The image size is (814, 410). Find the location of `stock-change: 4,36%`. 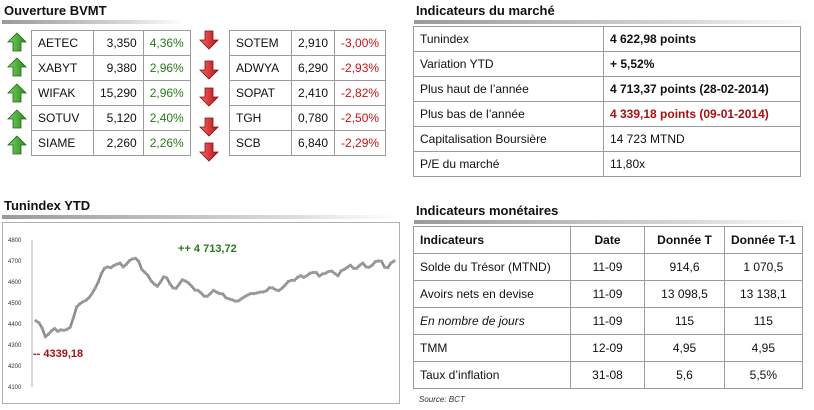

stock-change: 4,36% is located at coordinates (166, 43).